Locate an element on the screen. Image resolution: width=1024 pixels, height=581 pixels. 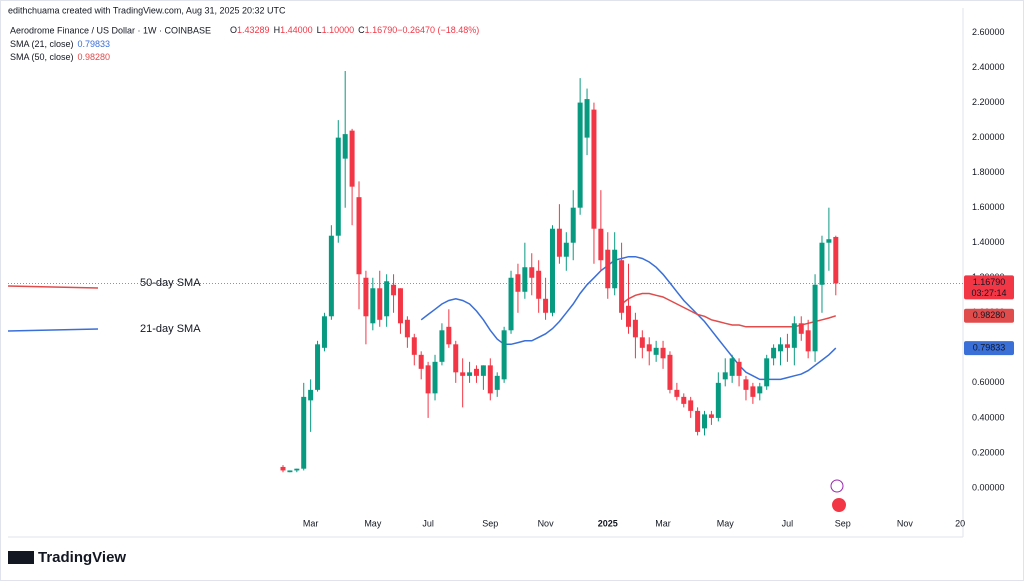
x-tick-label: 20 is located at coordinates (960, 523).